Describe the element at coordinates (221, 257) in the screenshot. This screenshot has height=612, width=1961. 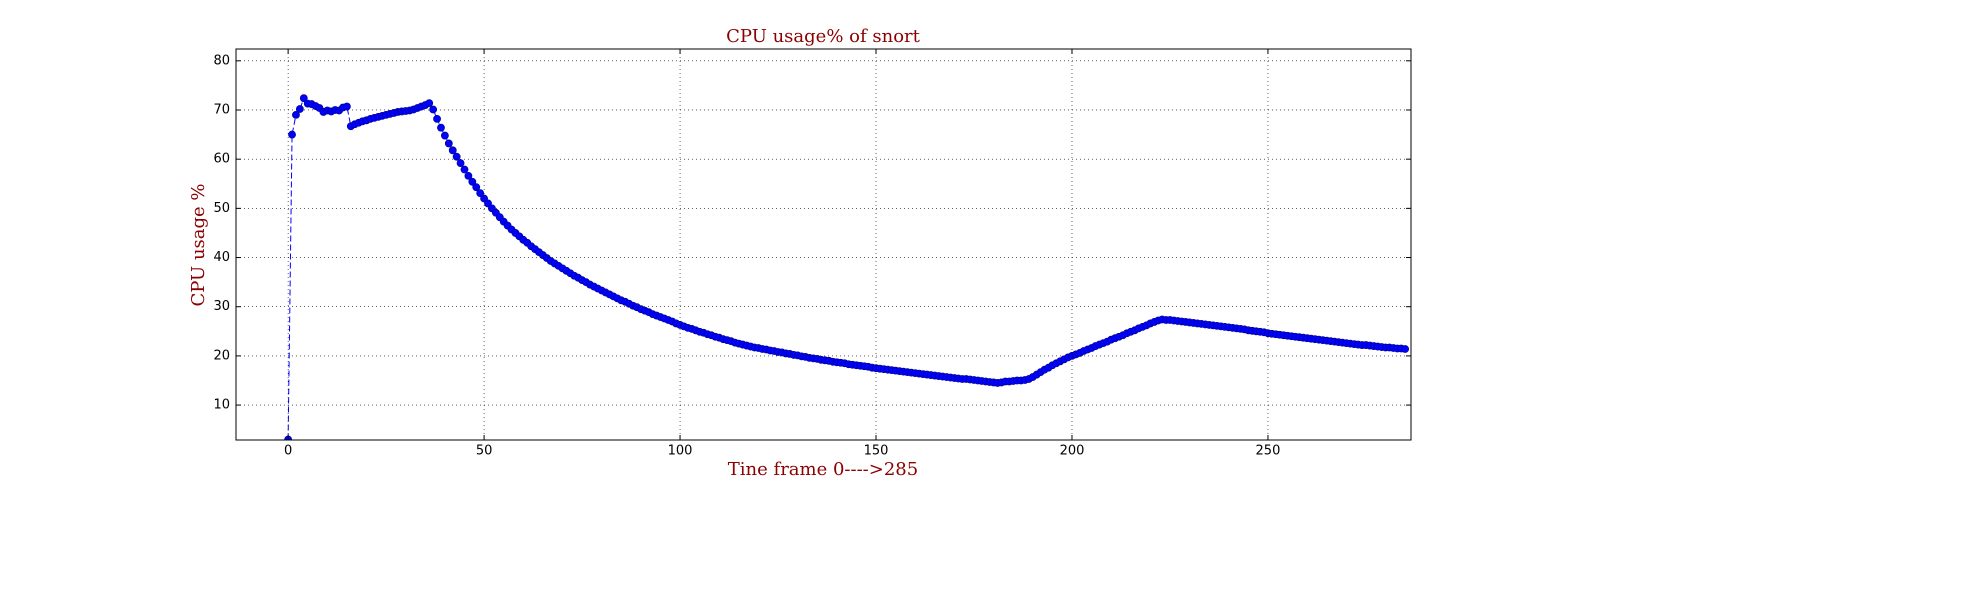
I see `y-tick-label: 40` at that location.